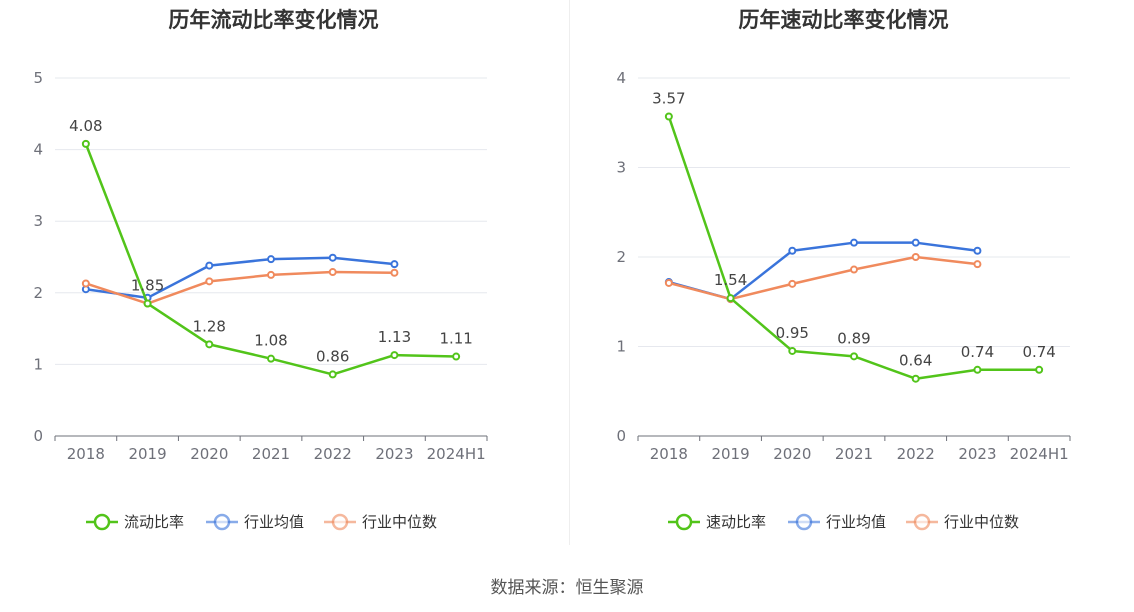  Describe the element at coordinates (85, 126) in the screenshot. I see `data-label: 4.08` at that location.